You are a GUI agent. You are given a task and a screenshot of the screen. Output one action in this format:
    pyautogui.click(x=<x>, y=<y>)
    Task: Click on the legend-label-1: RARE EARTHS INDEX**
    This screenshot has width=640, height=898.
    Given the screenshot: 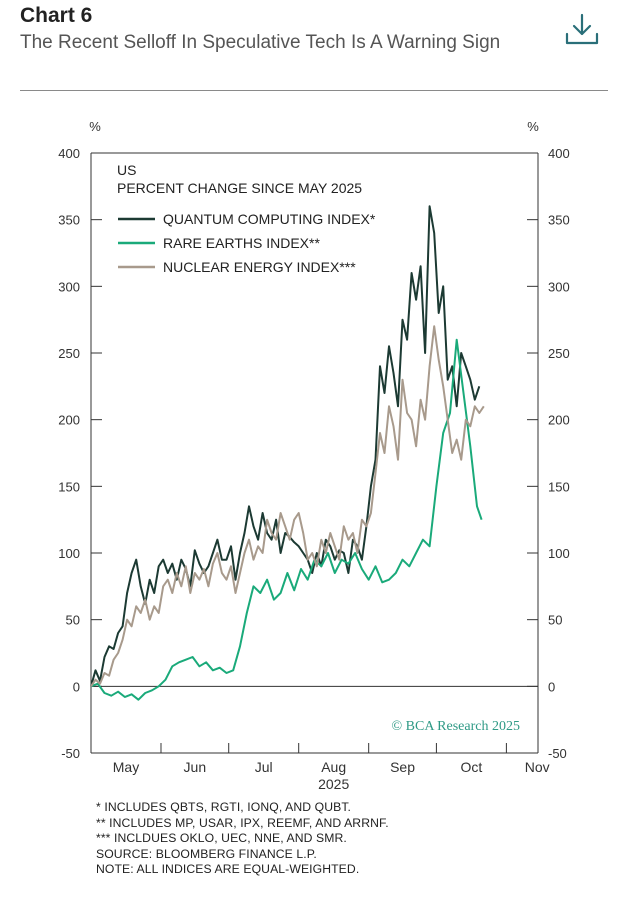 What is the action you would take?
    pyautogui.click(x=241, y=243)
    